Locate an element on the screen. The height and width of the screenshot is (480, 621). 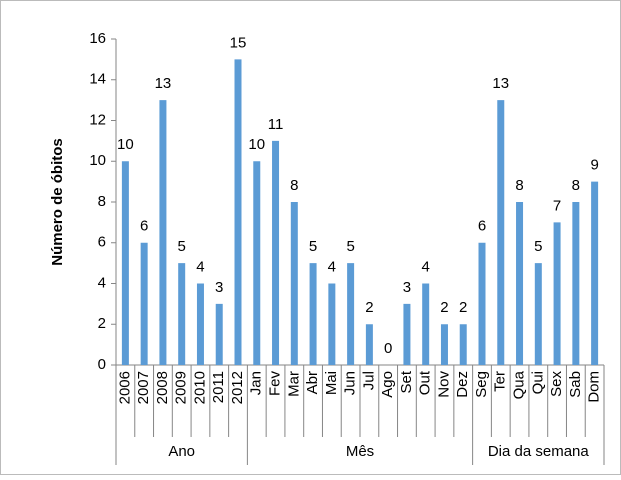
y-tick-label: 6 is located at coordinates (102, 242).